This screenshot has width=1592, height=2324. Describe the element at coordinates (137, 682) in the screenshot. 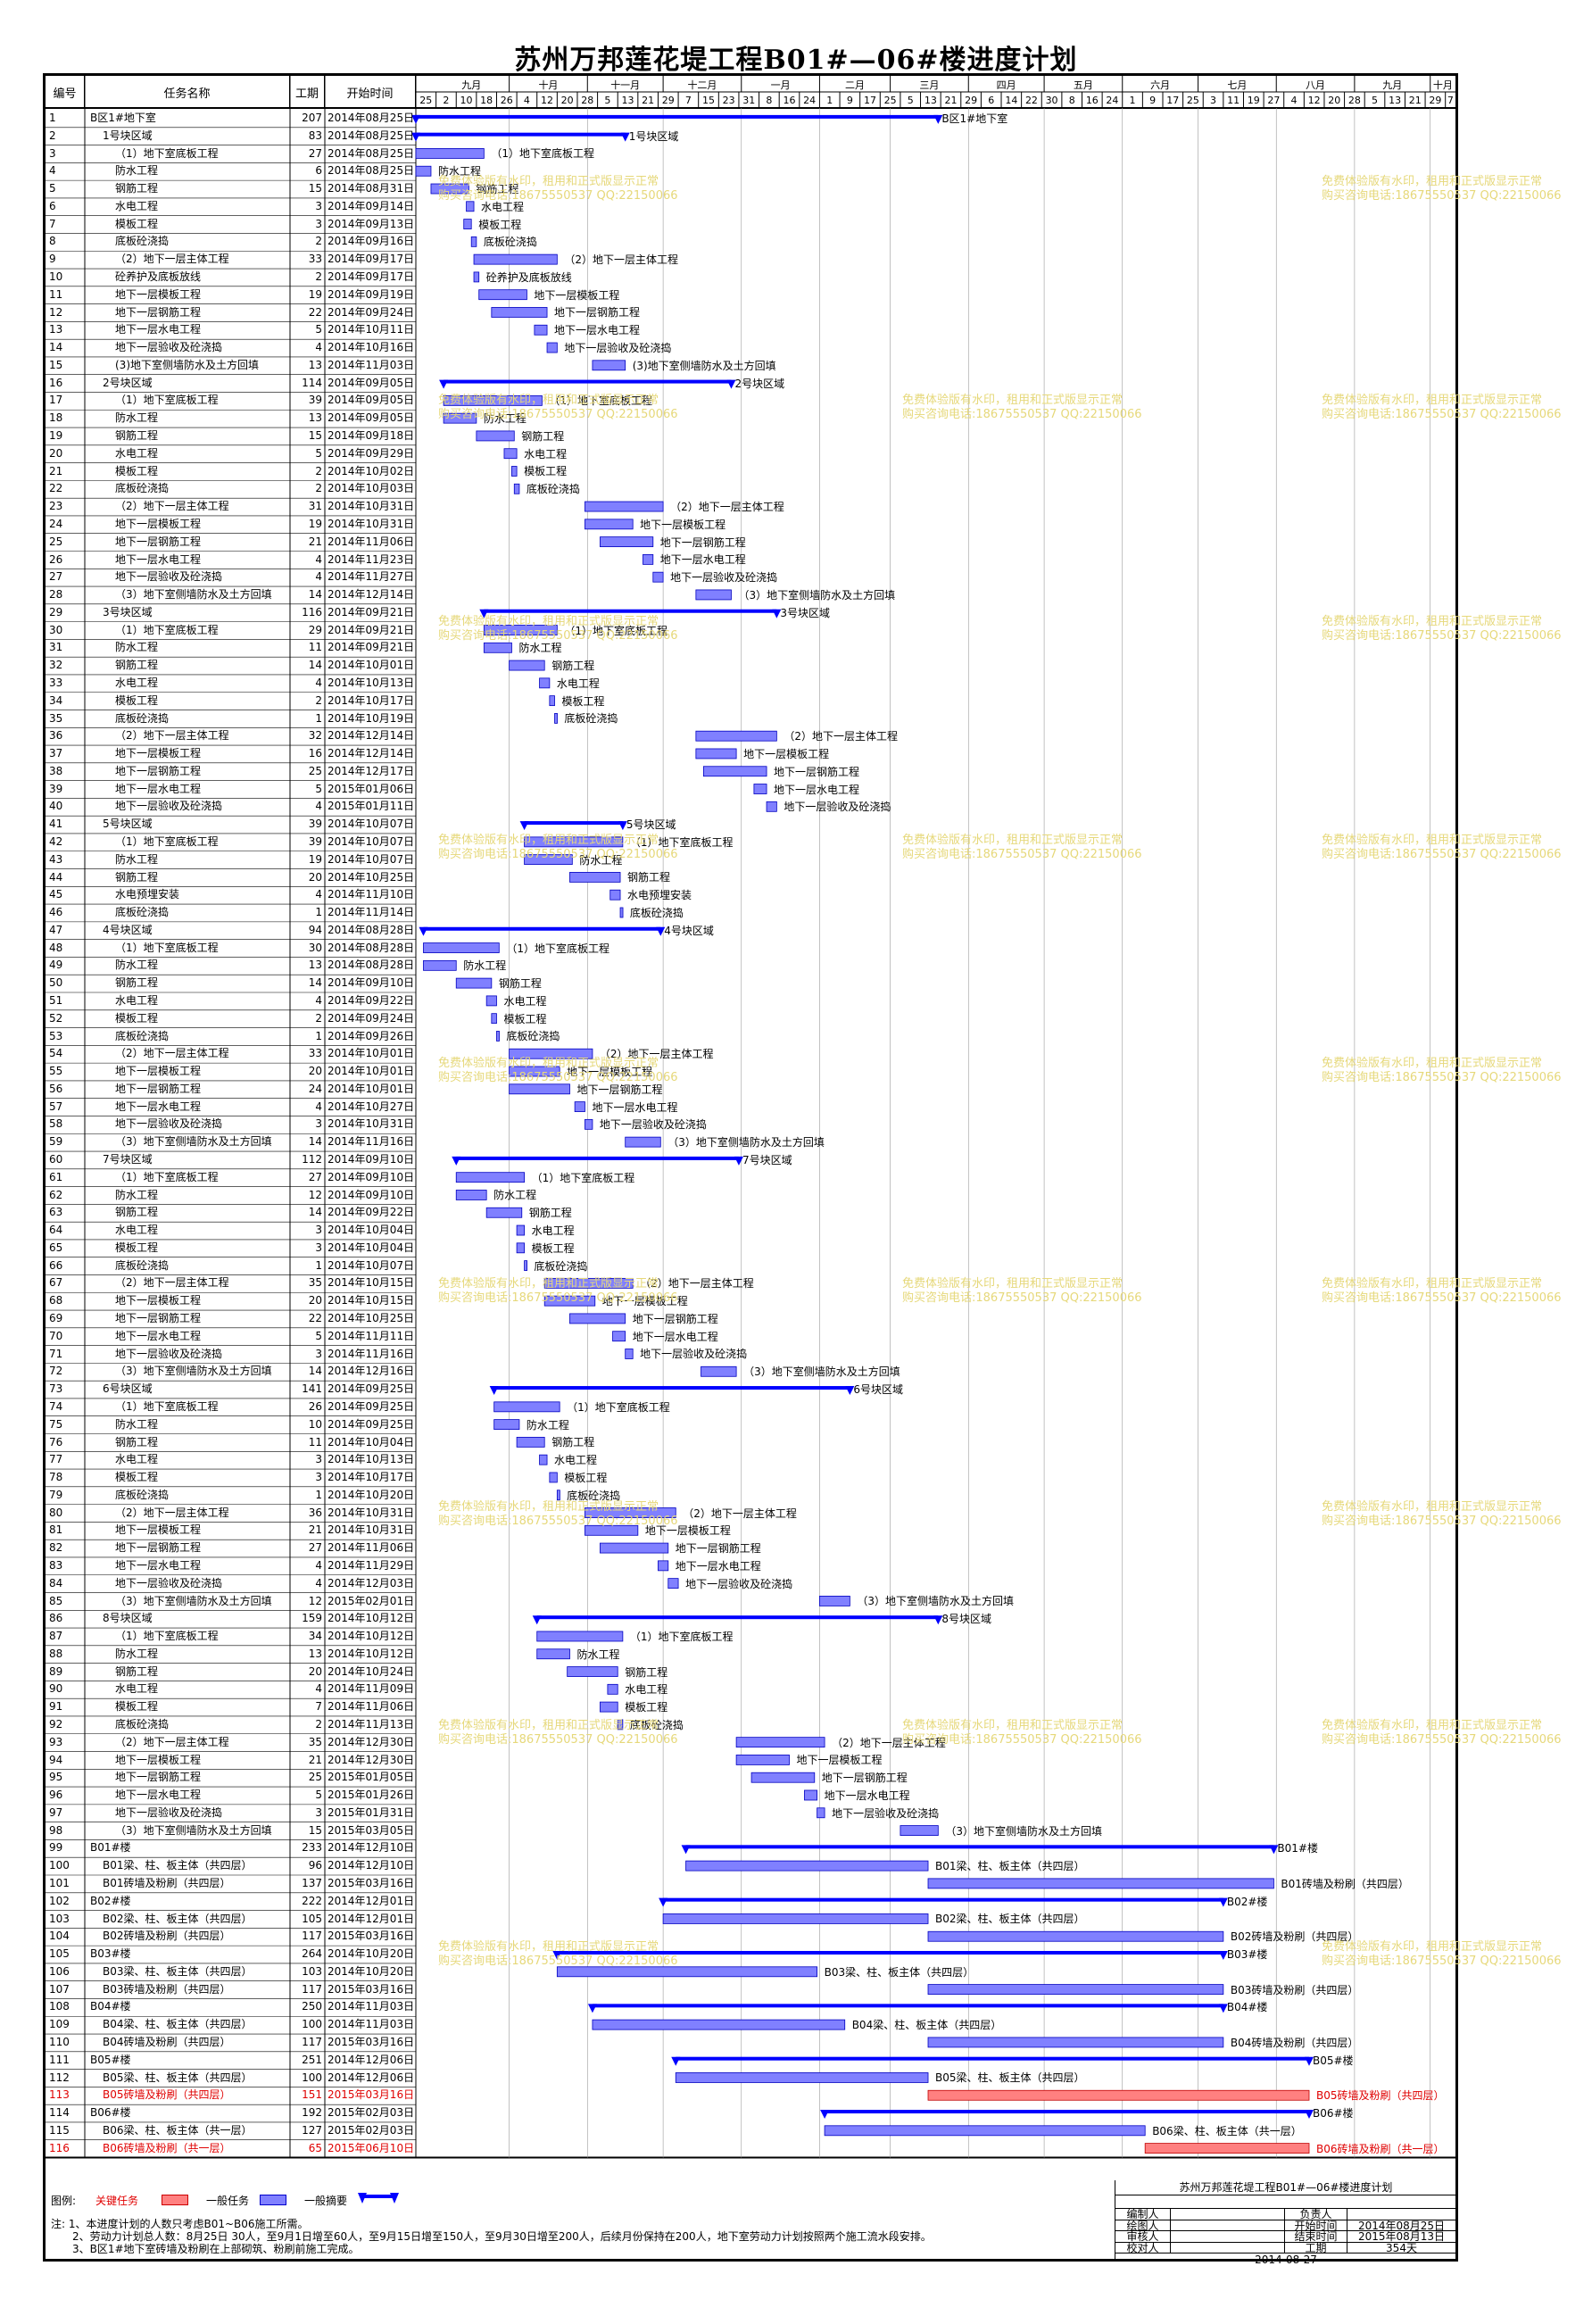

I see `task-name: 水电工程` at that location.